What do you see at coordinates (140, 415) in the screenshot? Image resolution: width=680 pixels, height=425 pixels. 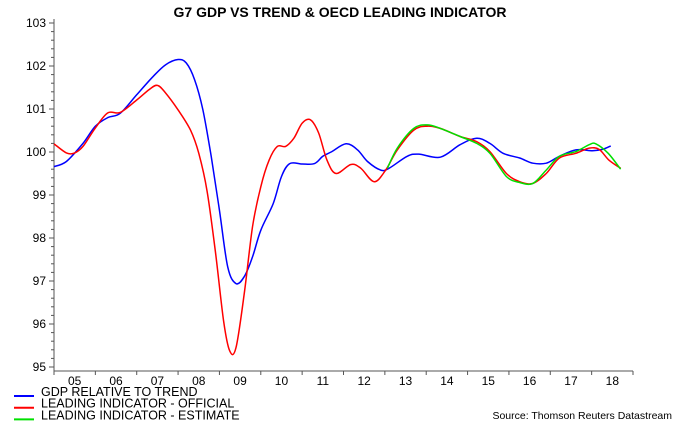 I see `legend-label-2: LEADING INDICATOR - ESTIMATE` at bounding box center [140, 415].